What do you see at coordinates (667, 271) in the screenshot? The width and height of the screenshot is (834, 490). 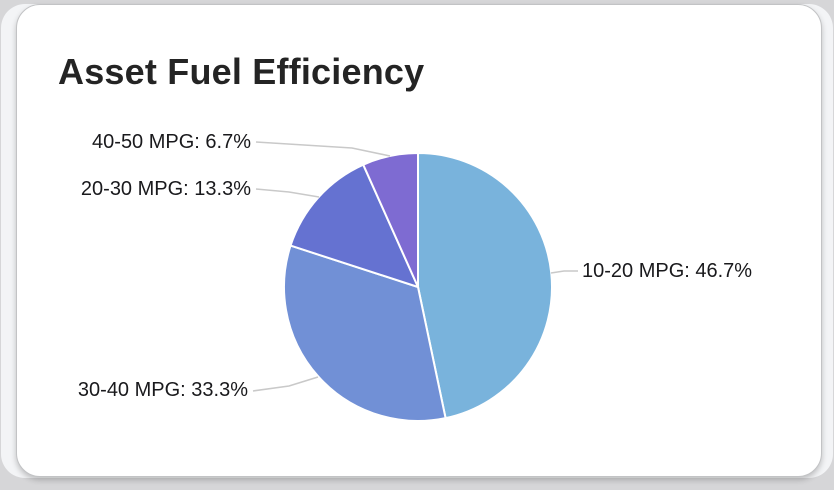 I see `slice-label-10-20-mpg: 10-20 MPG: 46.7%` at bounding box center [667, 271].